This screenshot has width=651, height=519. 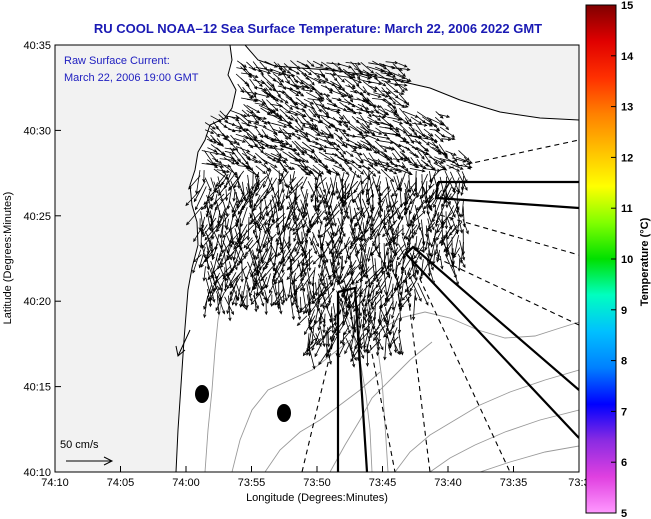 I want to click on colorbar-tick-label: 14, so click(x=627, y=57).